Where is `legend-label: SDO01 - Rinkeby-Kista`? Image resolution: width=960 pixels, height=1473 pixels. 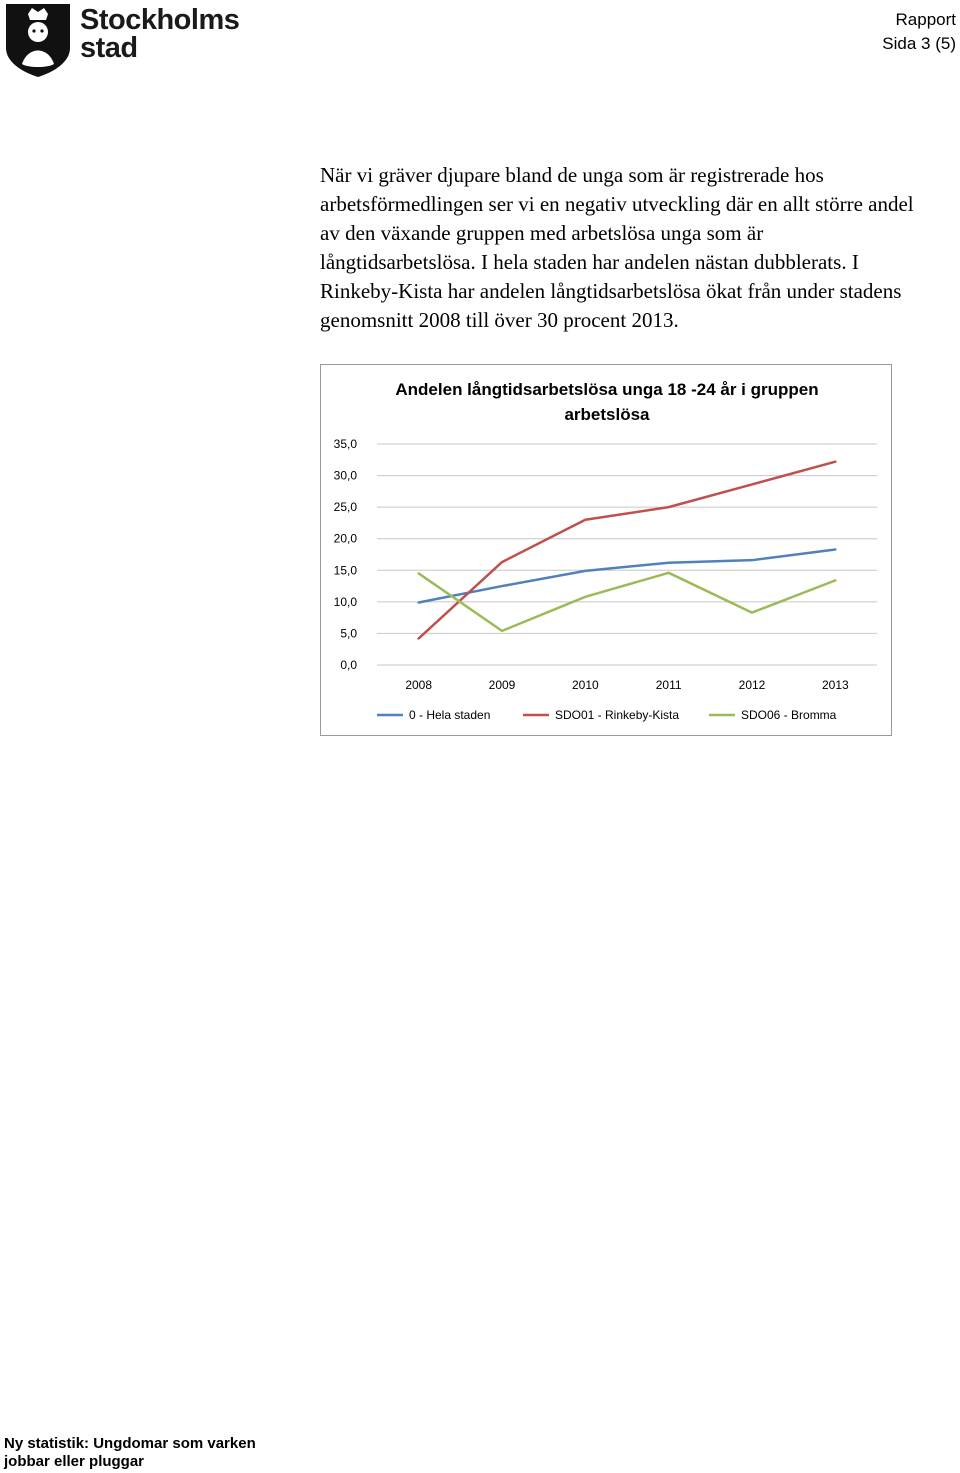
legend-label: SDO01 - Rinkeby-Kista is located at coordinates (617, 715).